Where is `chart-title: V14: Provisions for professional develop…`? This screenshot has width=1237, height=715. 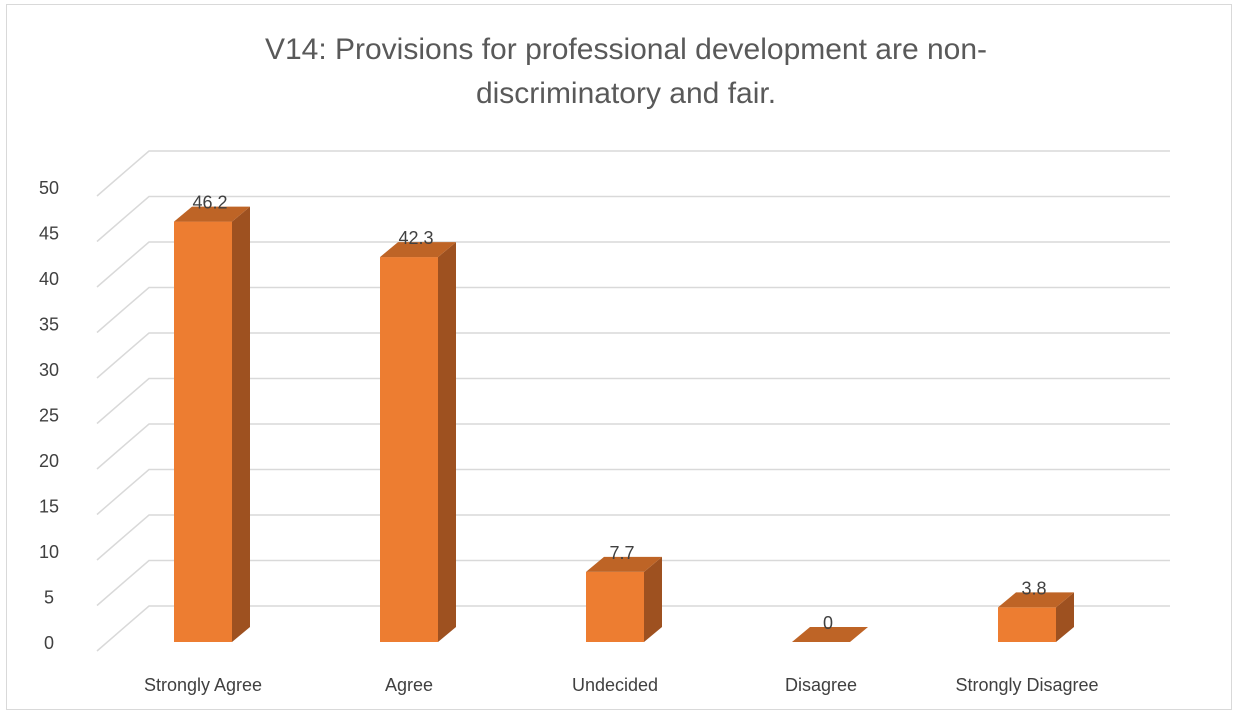
chart-title: V14: Provisions for professional develop… is located at coordinates (626, 71).